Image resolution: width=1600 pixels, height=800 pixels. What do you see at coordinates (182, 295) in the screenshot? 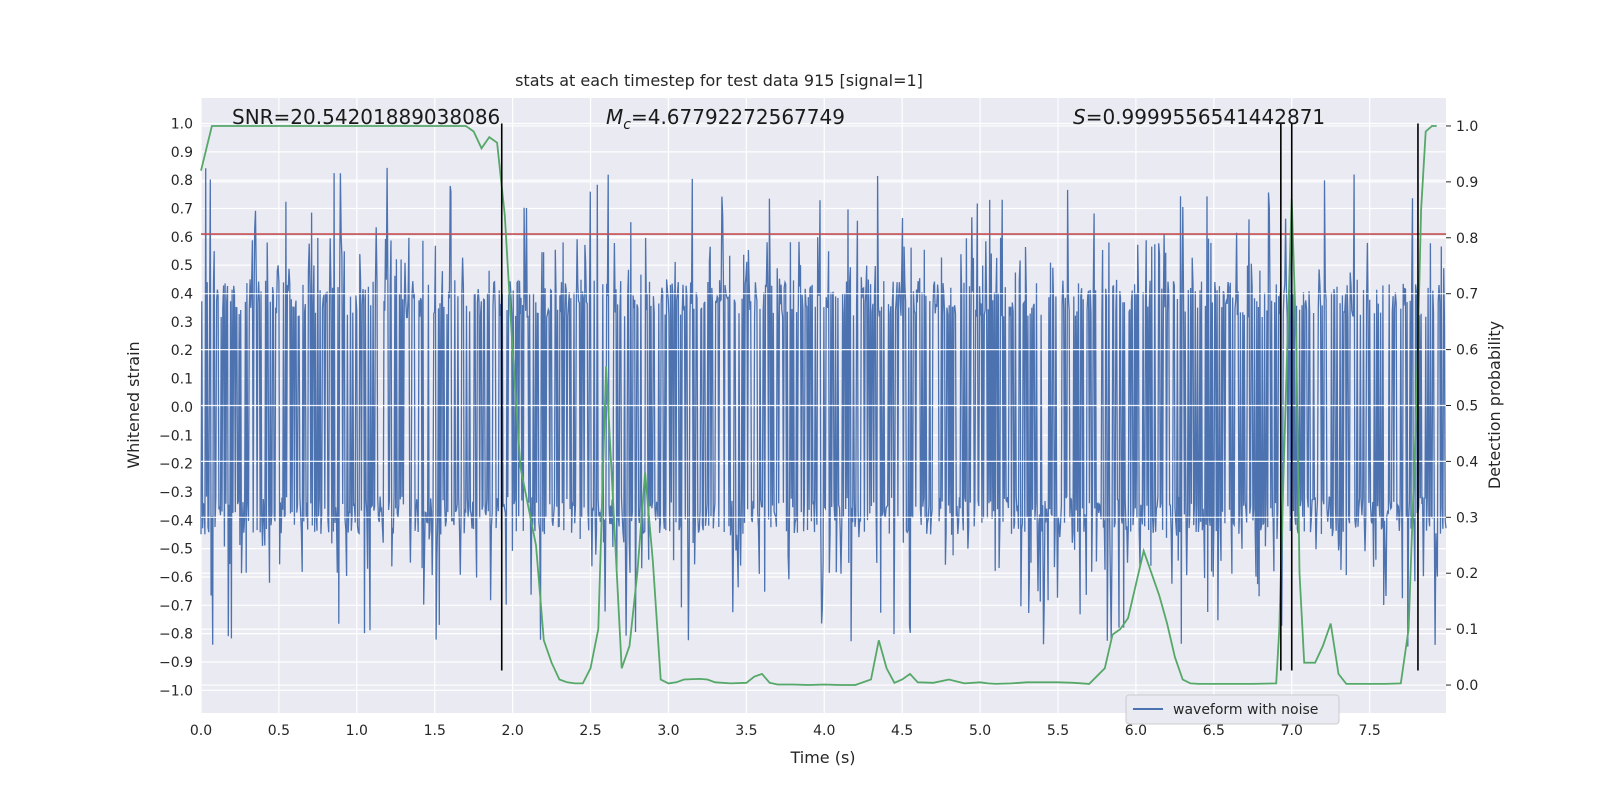
I see `y-left-tick-label: 0.4` at bounding box center [182, 295].